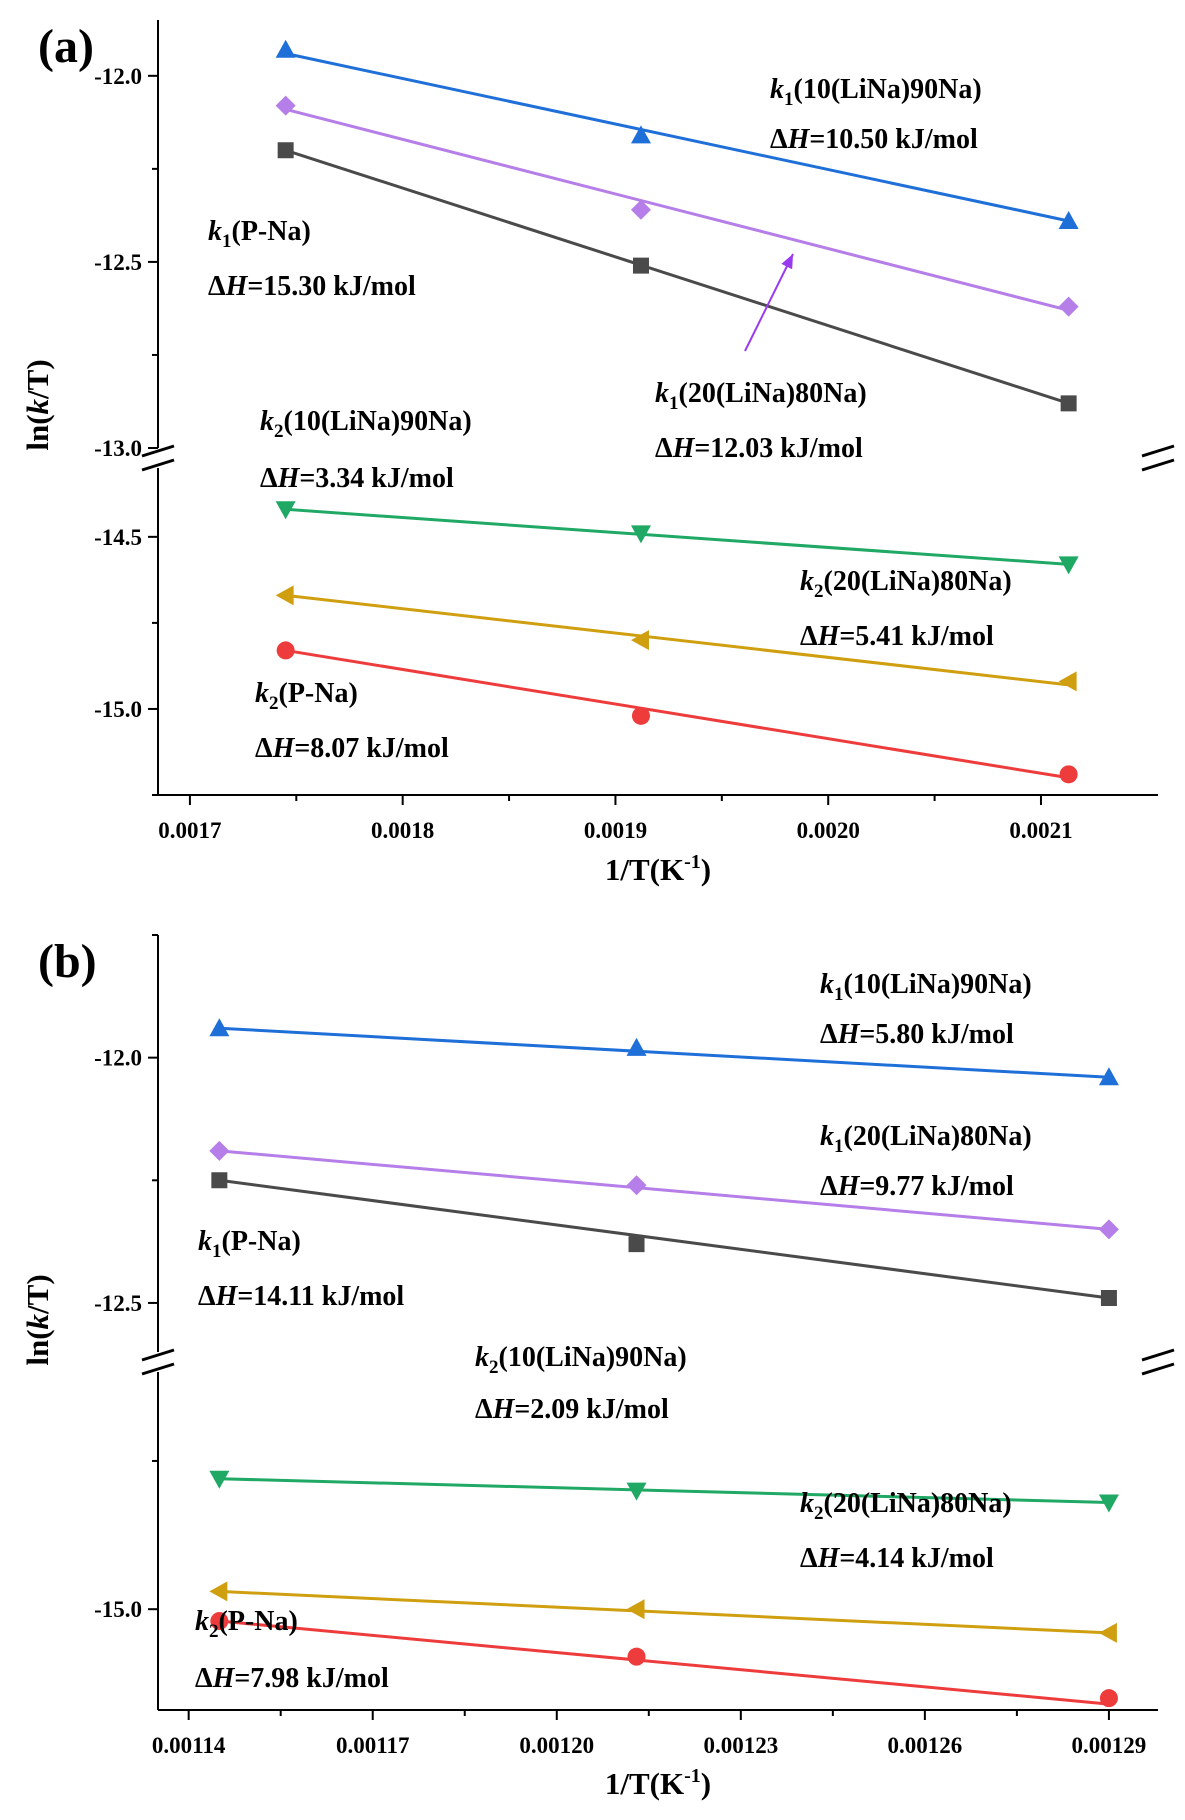 This screenshot has width=1185, height=1820. Describe the element at coordinates (936, 1186) in the screenshot. I see `annotation-enthalpy-value: =9.77 kJ/mol` at that location.